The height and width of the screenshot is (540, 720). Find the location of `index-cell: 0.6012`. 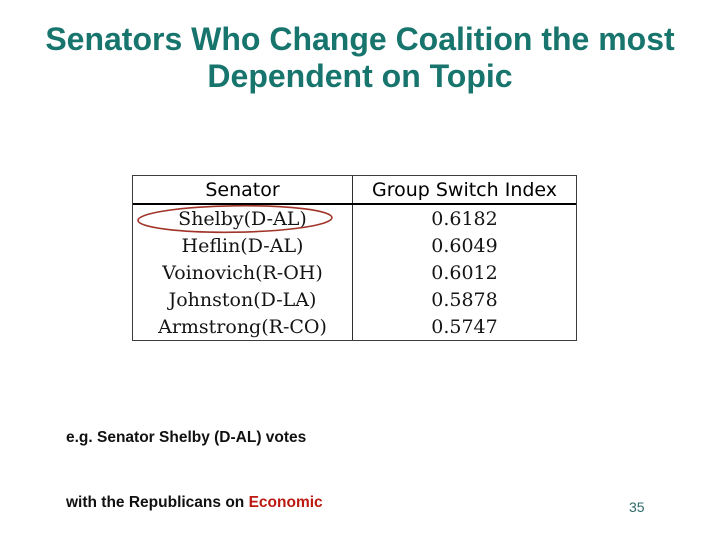

index-cell: 0.6012 is located at coordinates (464, 272).